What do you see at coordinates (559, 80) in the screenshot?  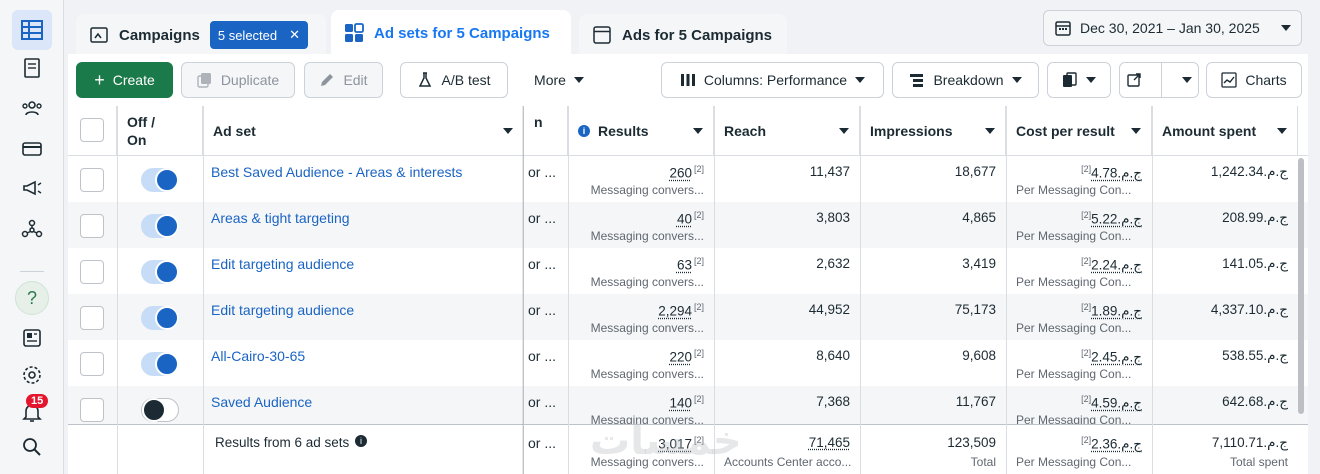 I see `more-dropdown: More` at bounding box center [559, 80].